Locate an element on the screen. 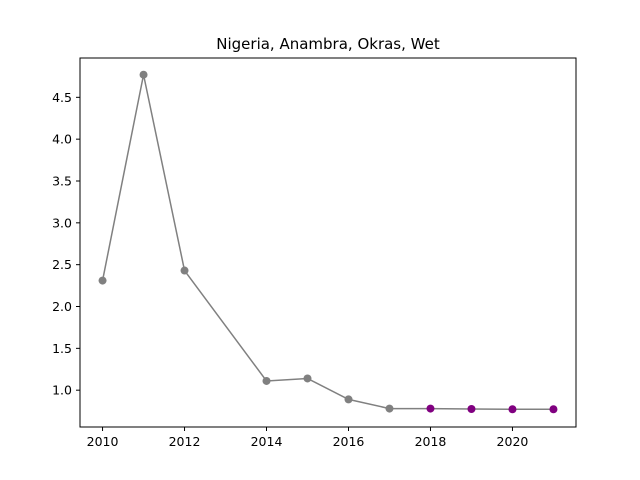 This screenshot has height=480, width=640. x-tick-label: 2014 is located at coordinates (267, 441).